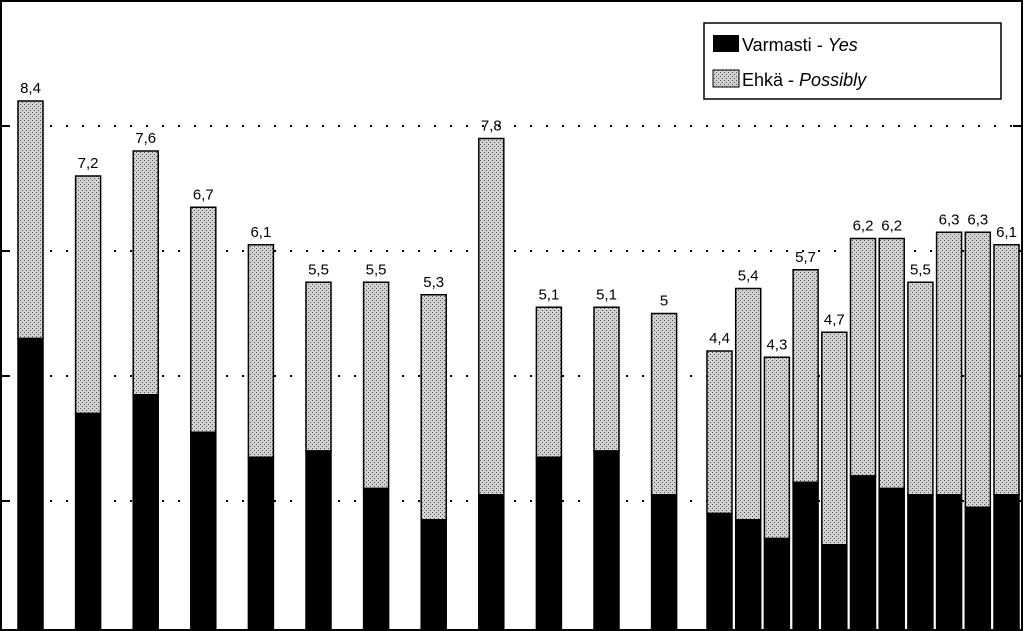 This screenshot has width=1024, height=631. Describe the element at coordinates (30, 88) in the screenshot. I see `bar-total-label: 8,4` at that location.